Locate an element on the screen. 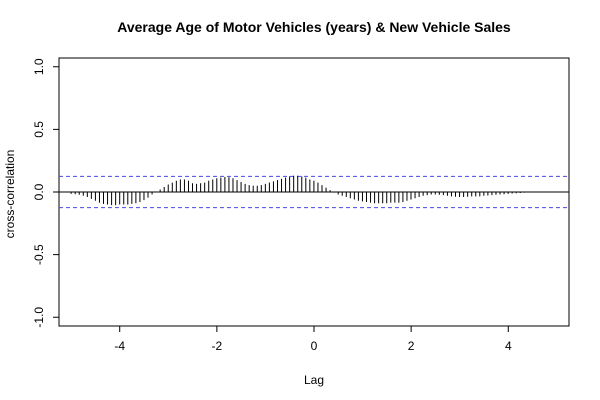 The image size is (600, 400). x-tick-label: 0 is located at coordinates (314, 346).